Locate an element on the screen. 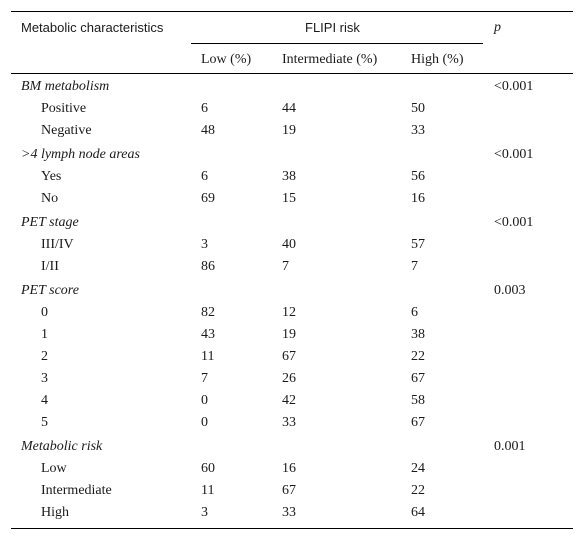 The image size is (584, 541). intermediate-percent: 42 is located at coordinates (289, 400).